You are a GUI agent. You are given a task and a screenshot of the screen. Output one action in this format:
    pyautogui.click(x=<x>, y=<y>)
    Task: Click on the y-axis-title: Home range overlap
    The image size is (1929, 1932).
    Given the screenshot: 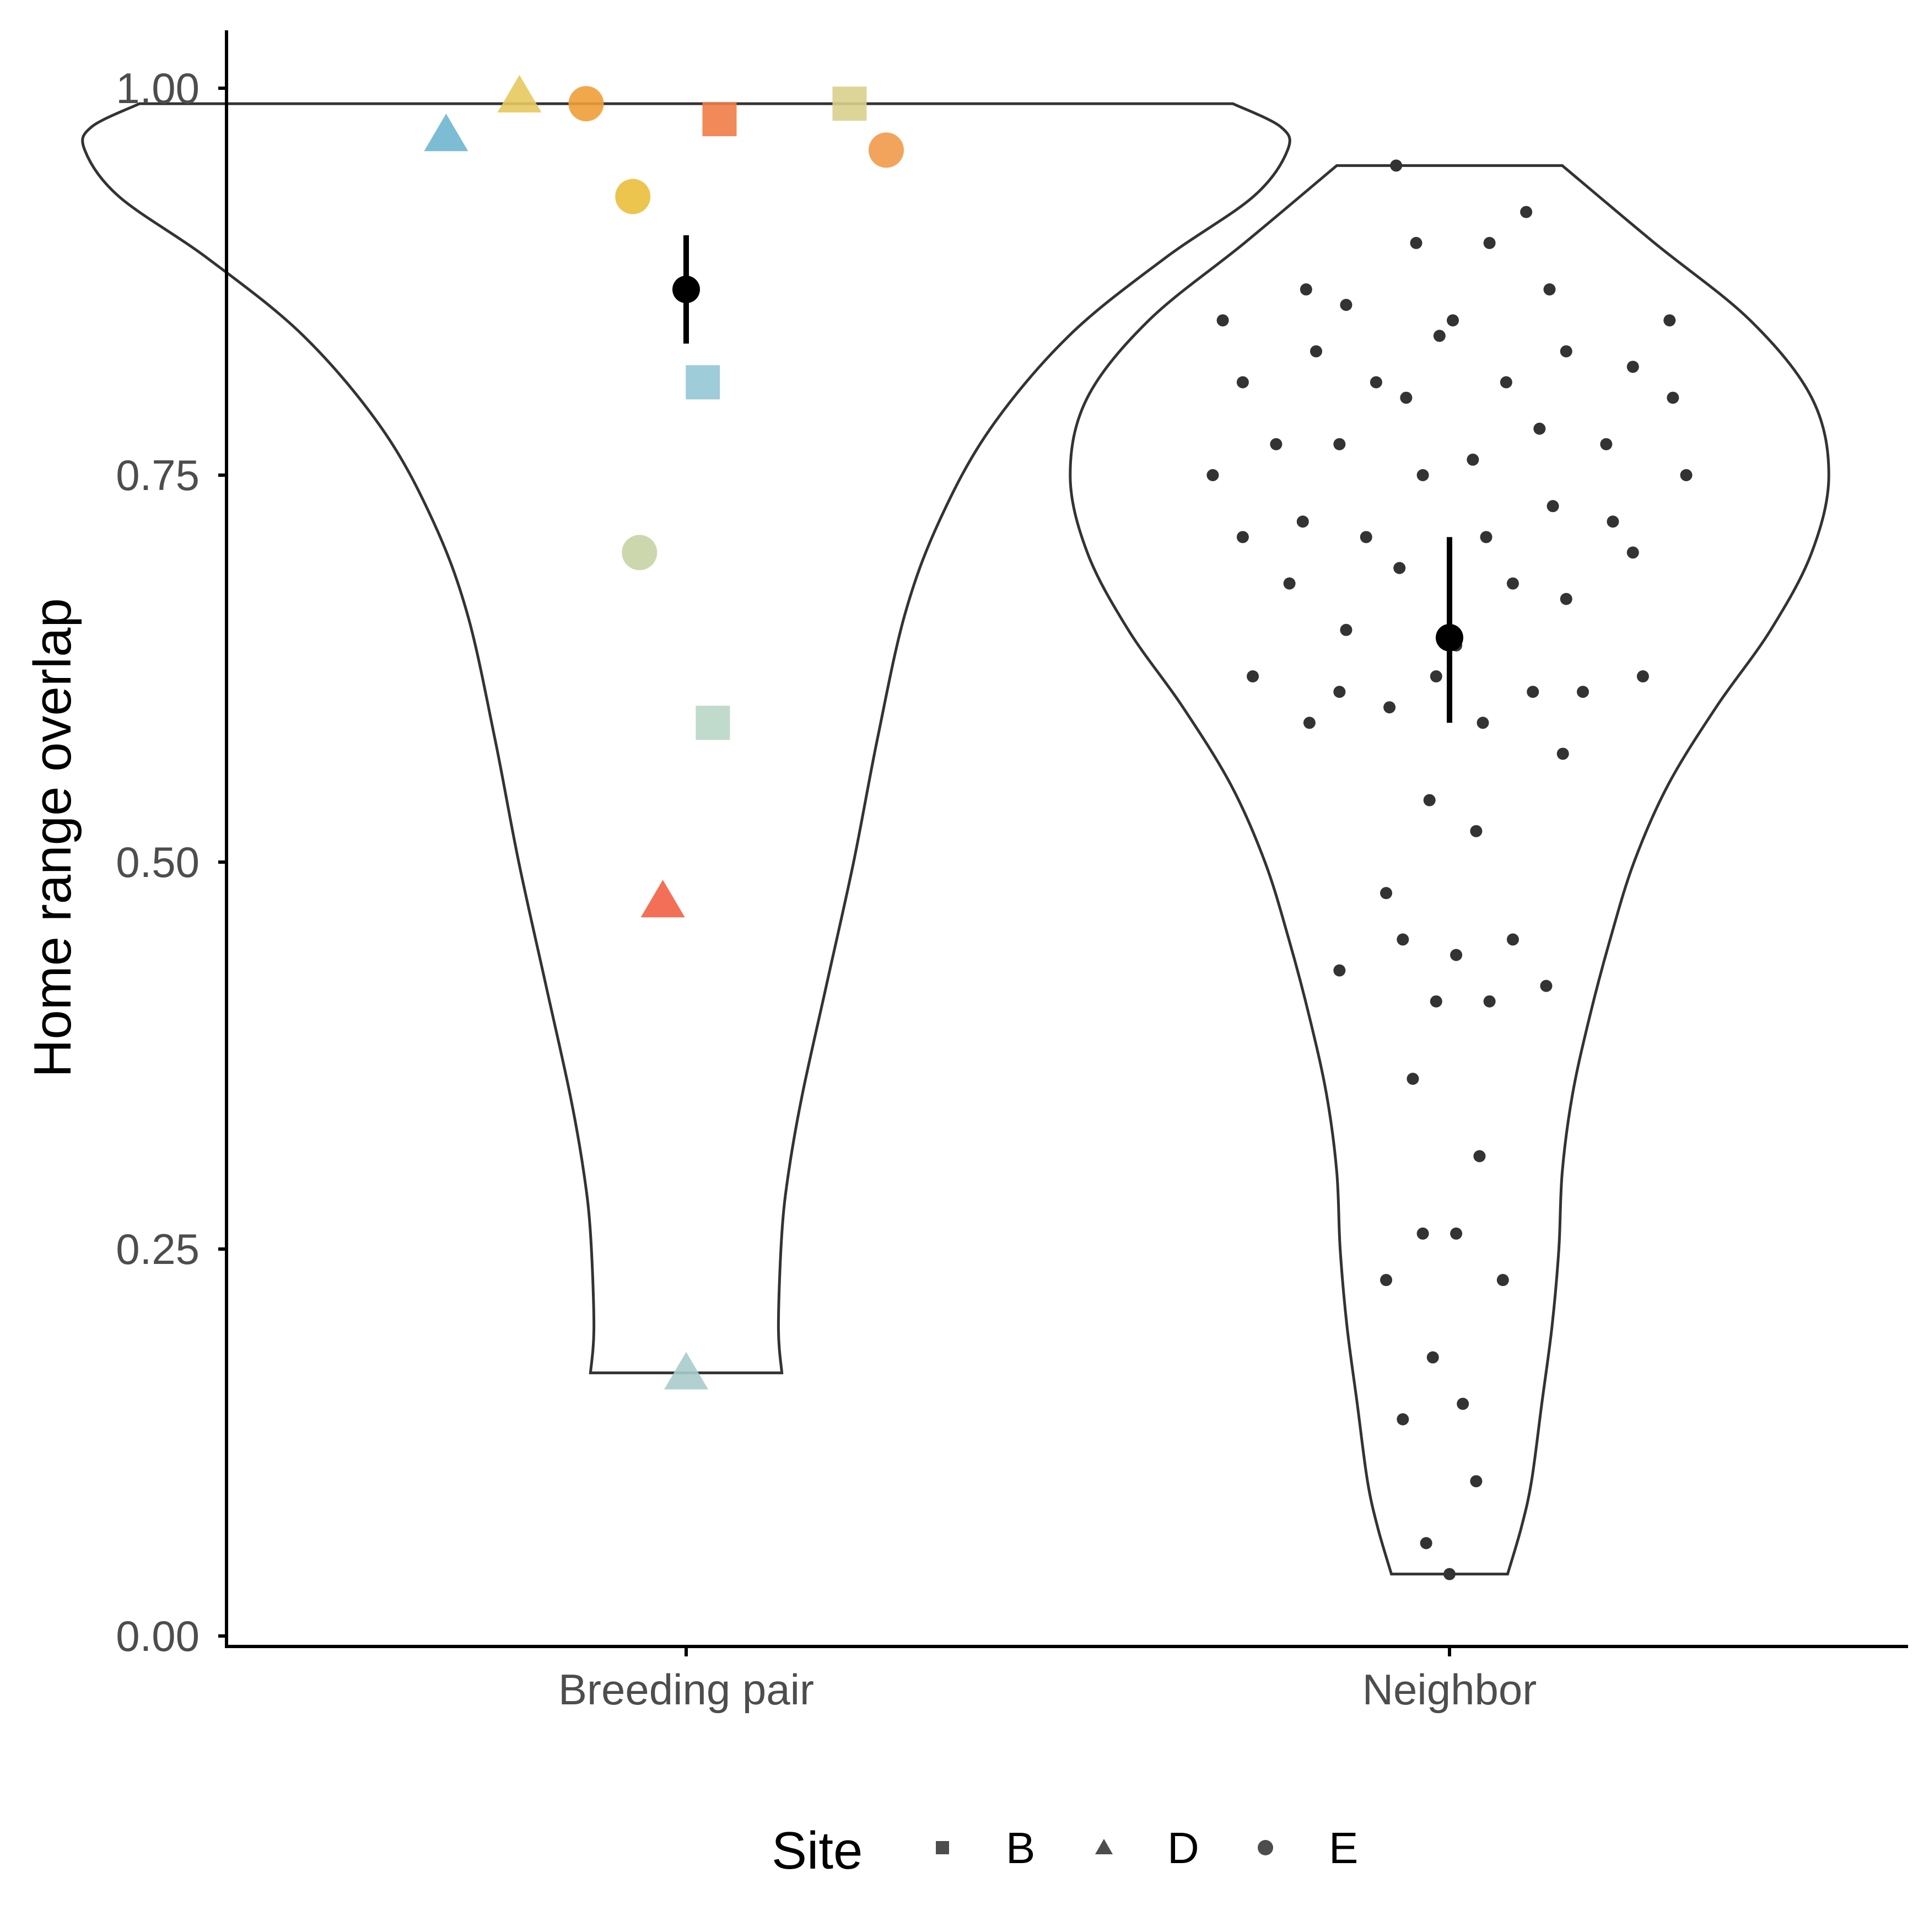 What is the action you would take?
    pyautogui.click(x=52, y=838)
    